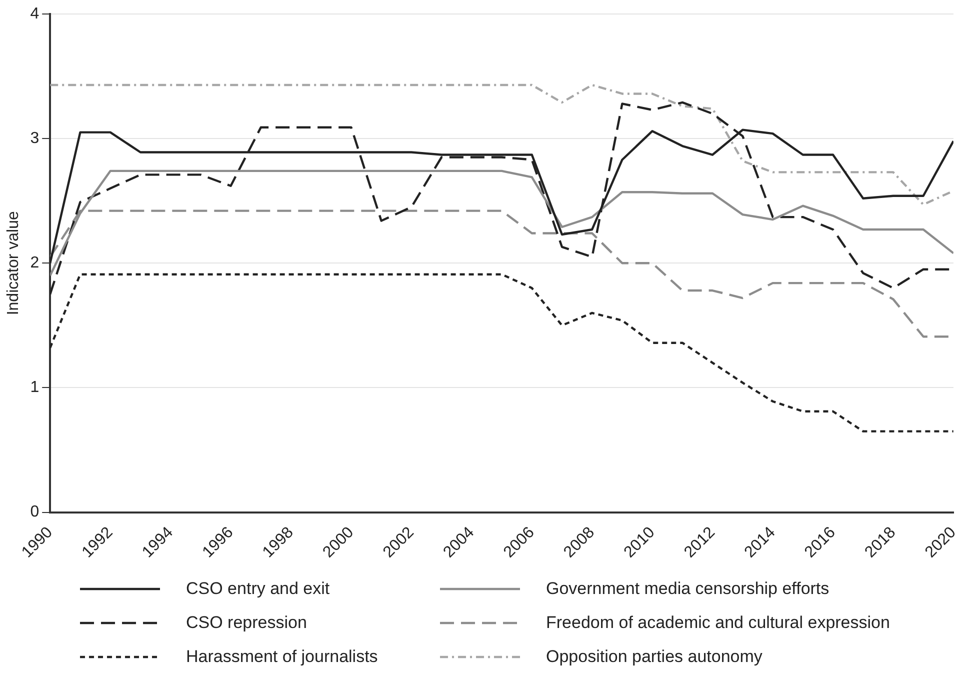  Describe the element at coordinates (246, 623) in the screenshot. I see `legend-label: CSO repression` at that location.